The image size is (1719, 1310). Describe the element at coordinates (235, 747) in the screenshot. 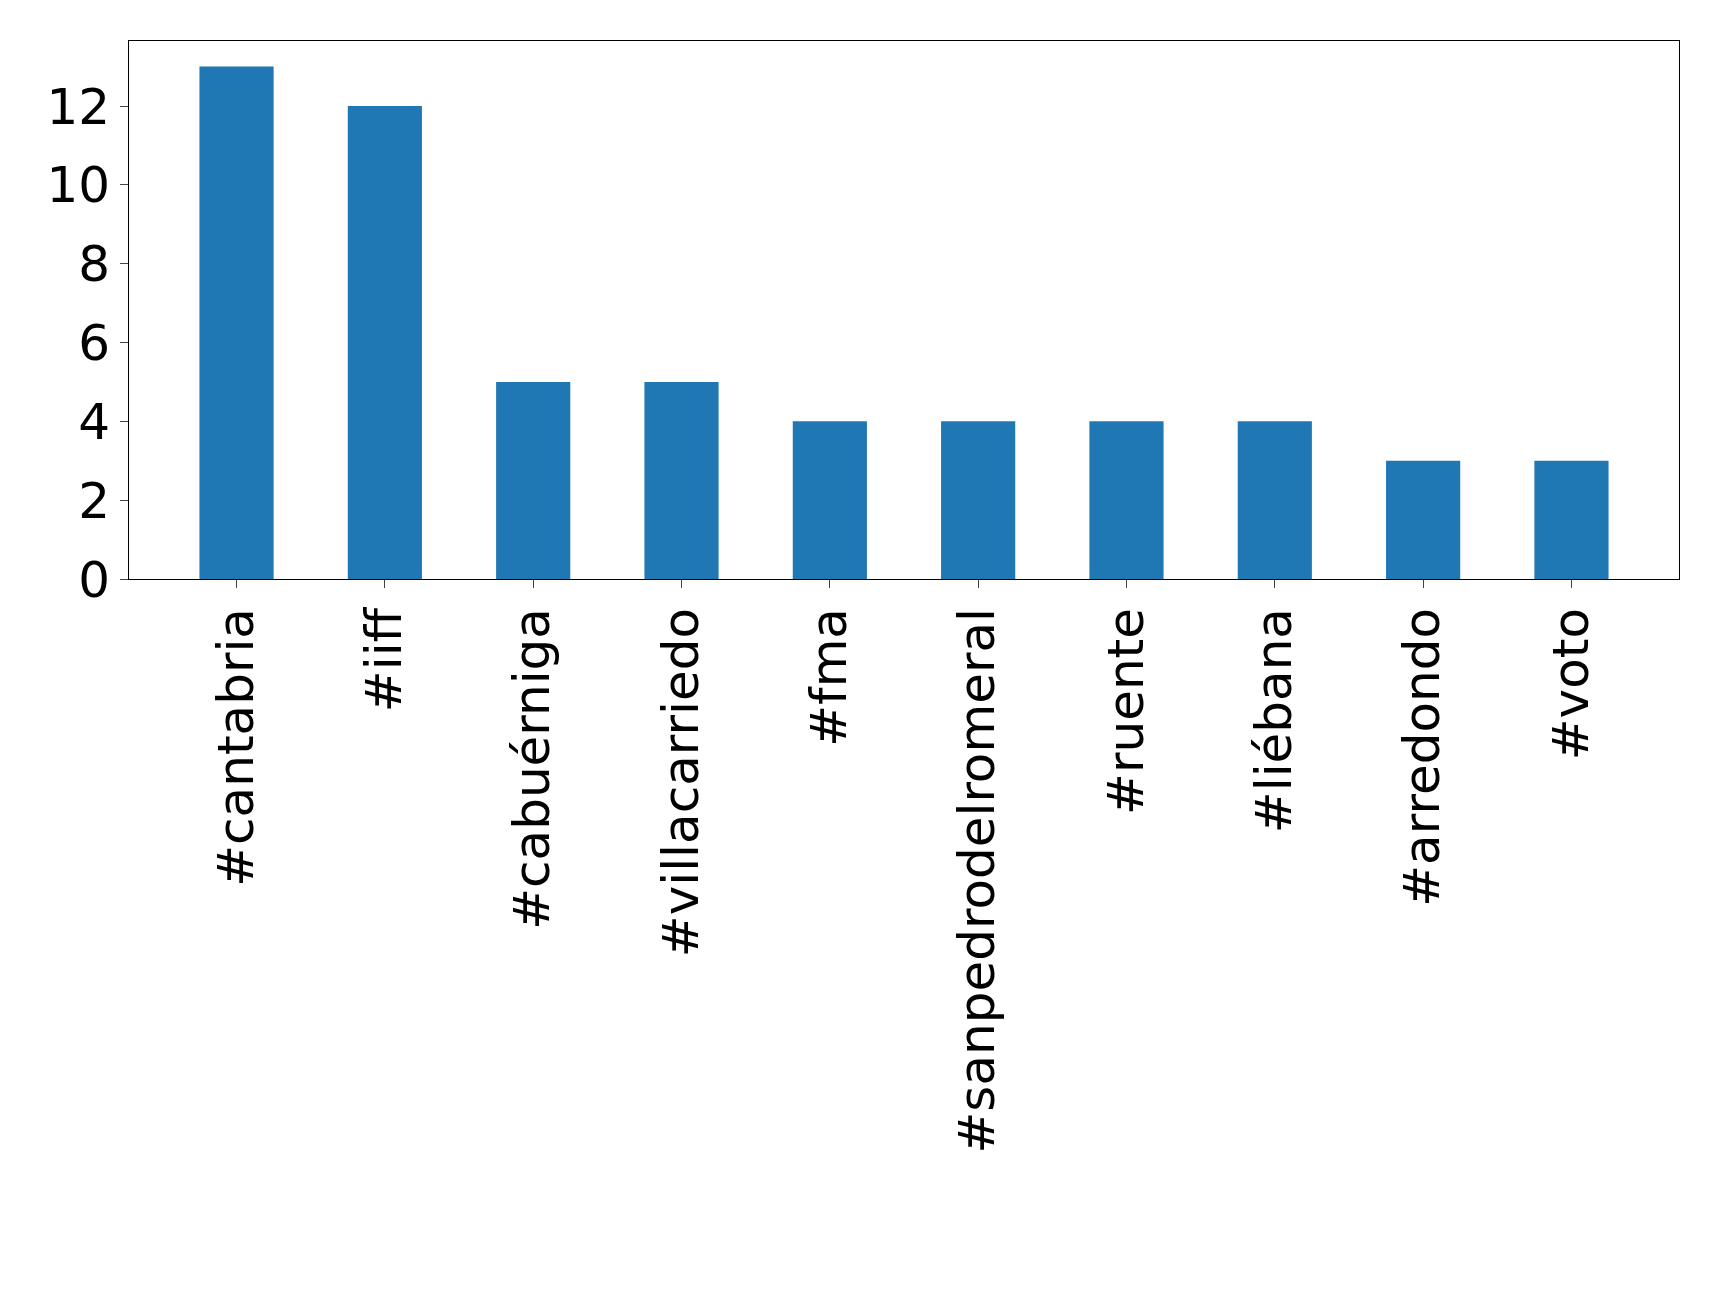

I see `x-tick-label: #cantabria` at that location.